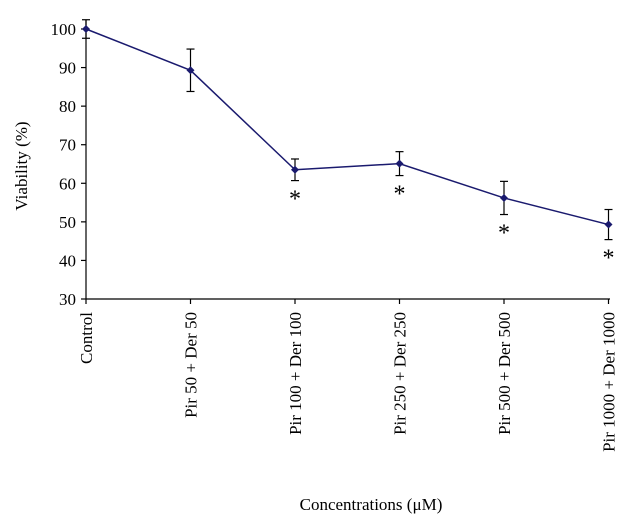  I want to click on x-ticks, so click(347, 301).